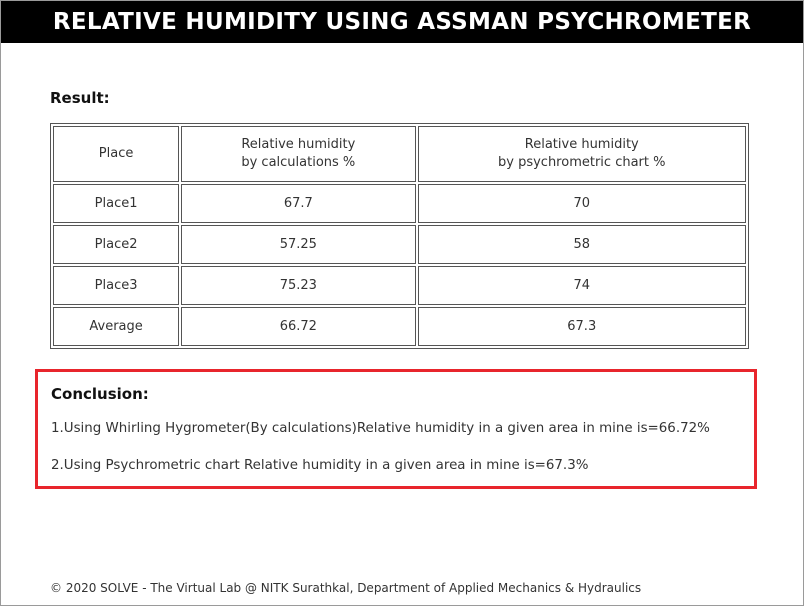 This screenshot has height=606, width=804. What do you see at coordinates (298, 285) in the screenshot?
I see `cell-rh-calculations: 75.23` at bounding box center [298, 285].